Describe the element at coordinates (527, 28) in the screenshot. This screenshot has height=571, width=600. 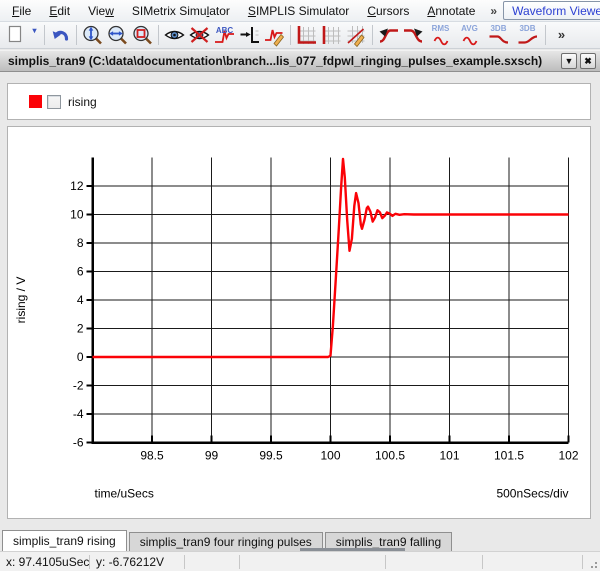
I see `db3-highpass-button-label: 3DB` at that location.